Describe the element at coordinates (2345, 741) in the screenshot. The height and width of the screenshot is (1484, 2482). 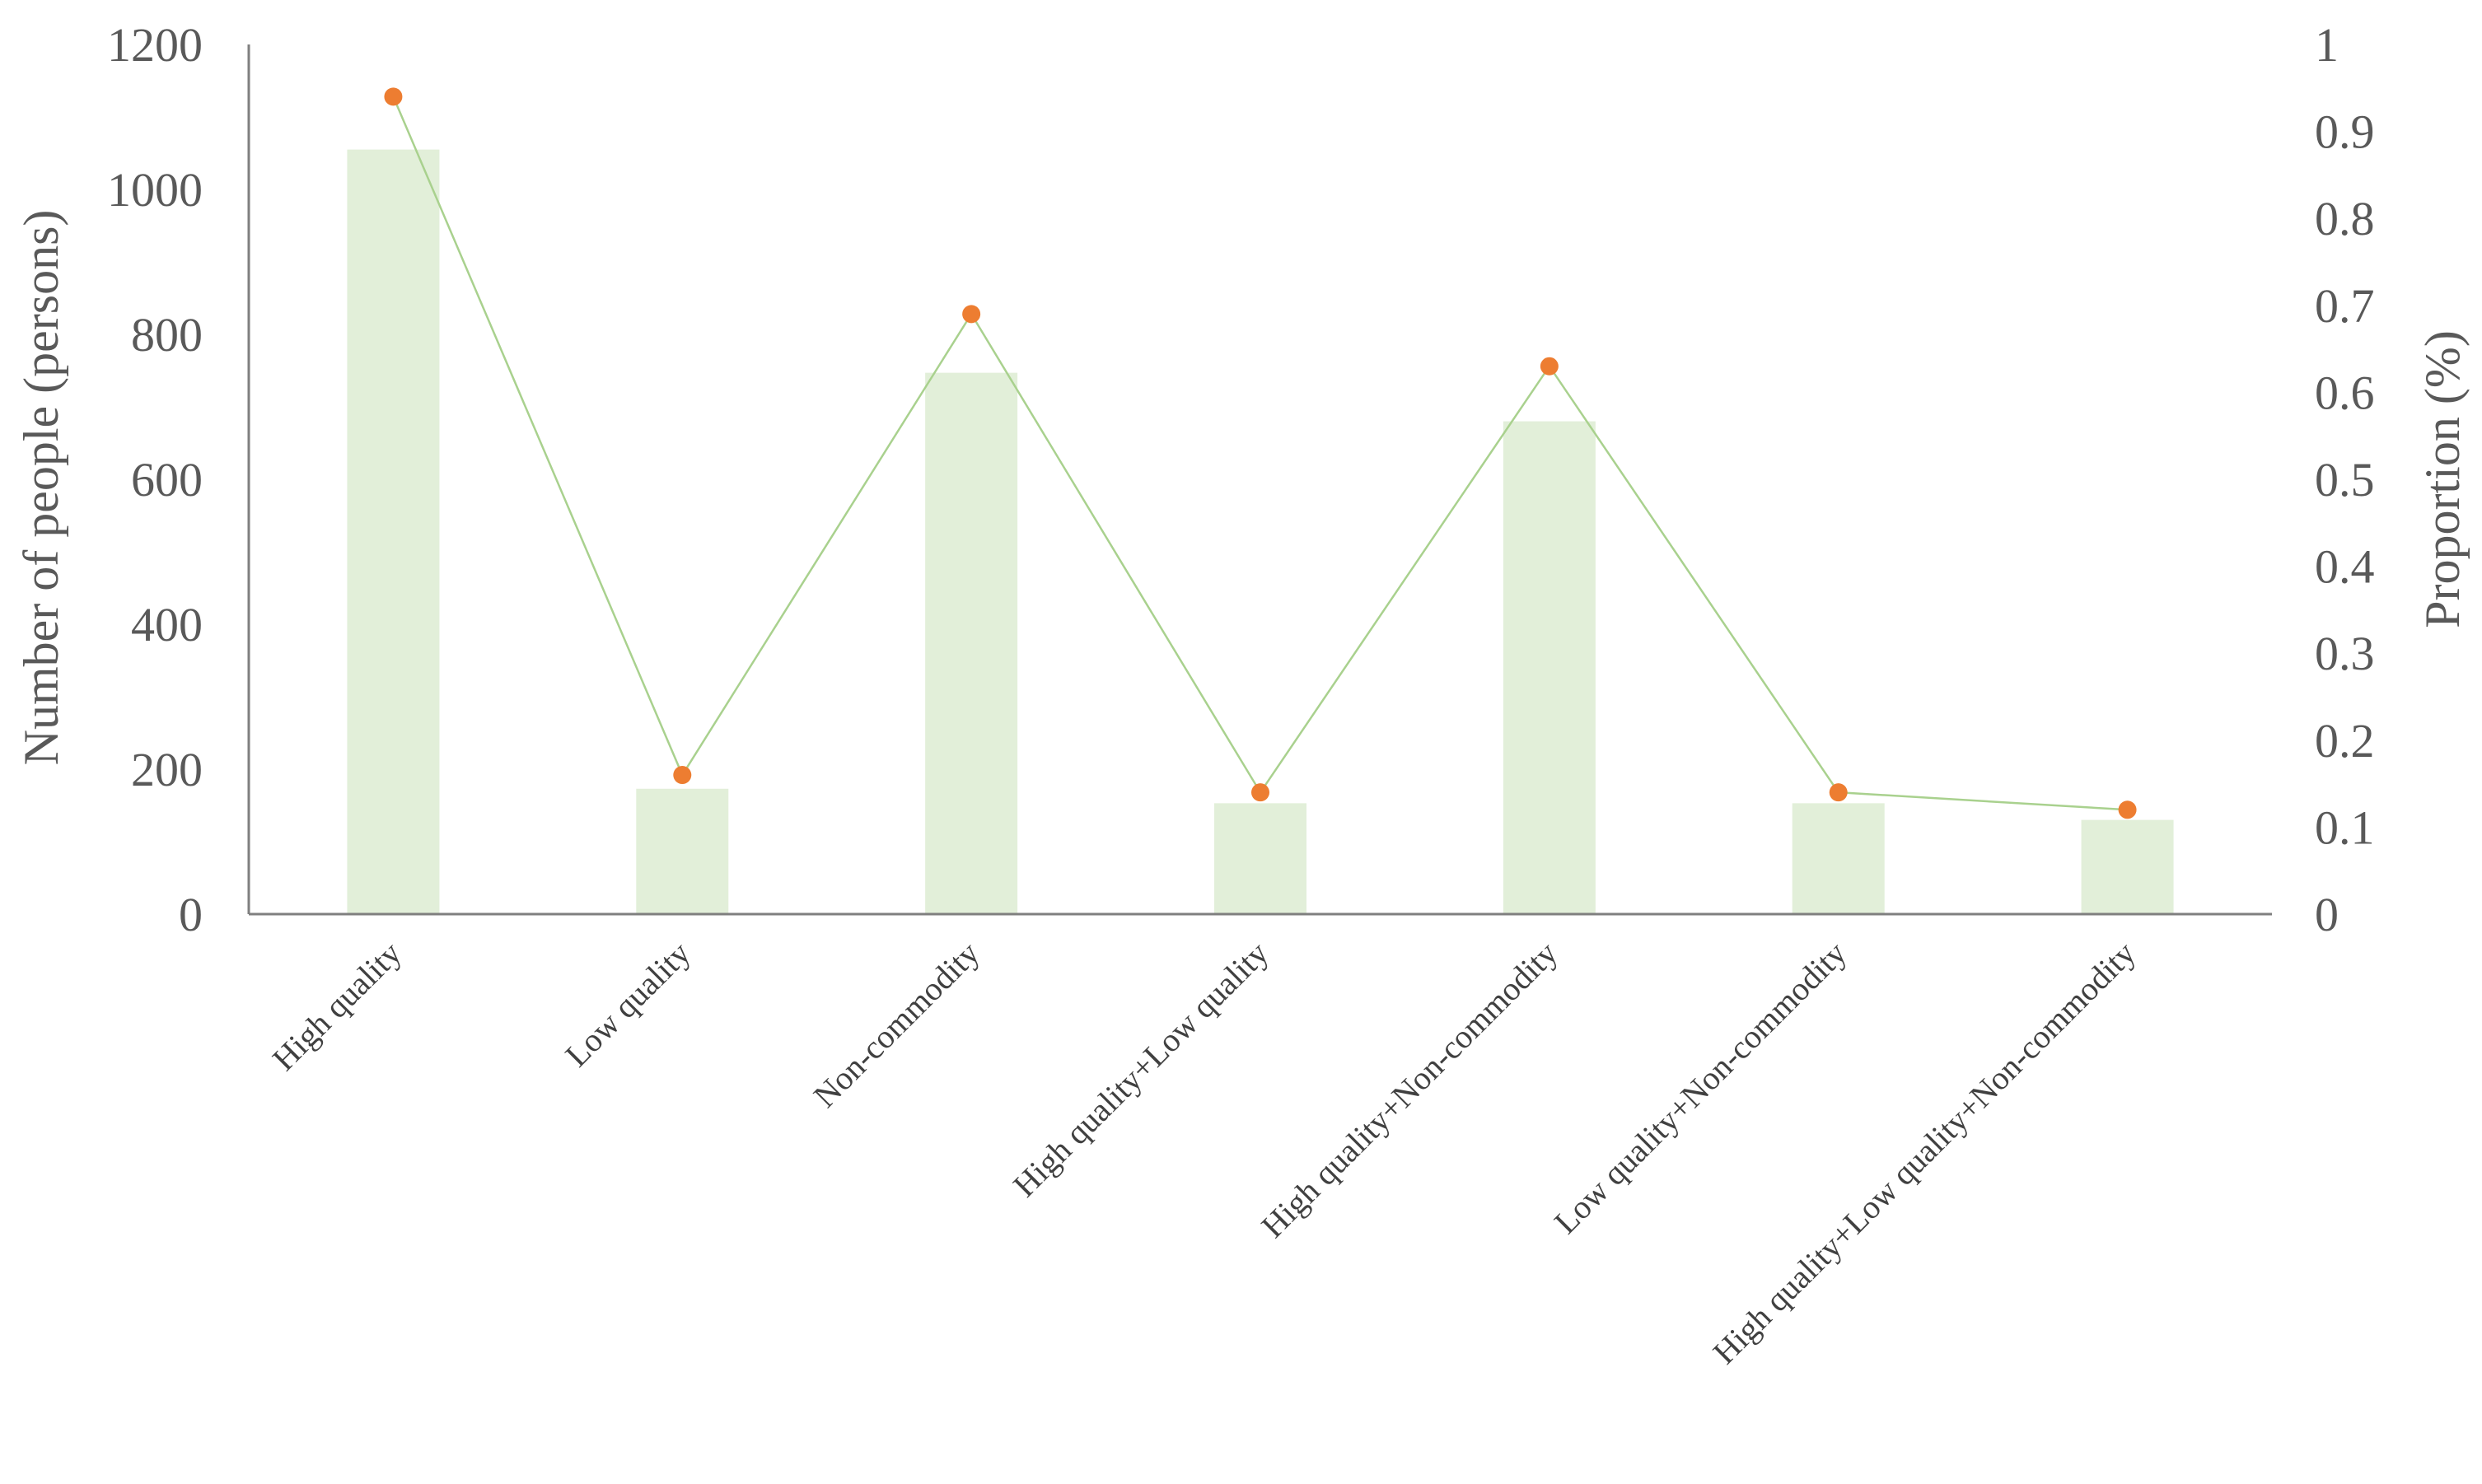
I see `right-tick-label: 0.2` at that location.